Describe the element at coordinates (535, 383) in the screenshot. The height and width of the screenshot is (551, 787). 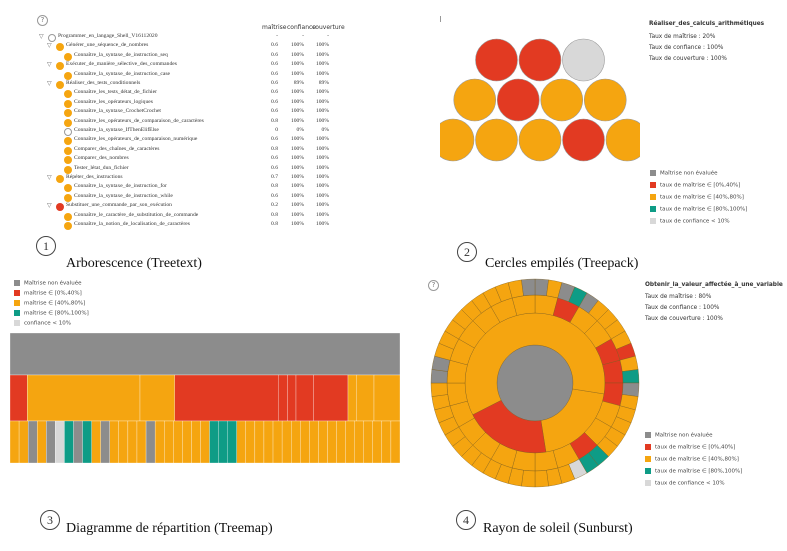
I see `sunburst-center` at that location.